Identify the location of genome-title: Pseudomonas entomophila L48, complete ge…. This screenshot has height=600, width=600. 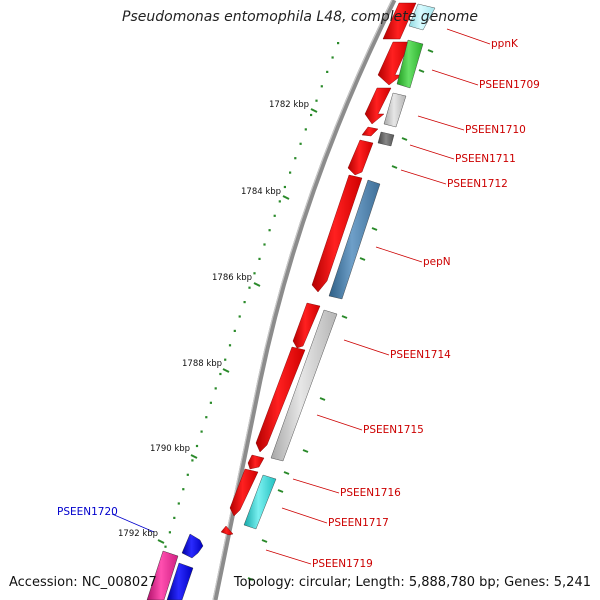
(300, 17).